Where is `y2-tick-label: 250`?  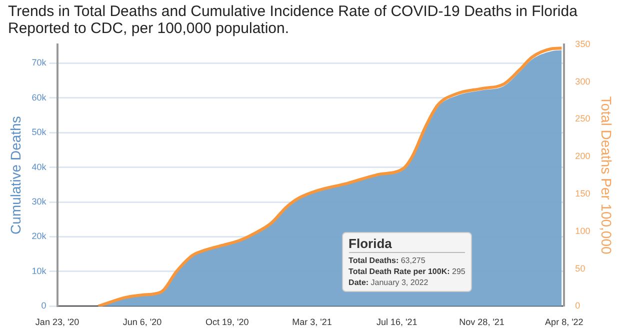 y2-tick-label: 250 is located at coordinates (582, 119).